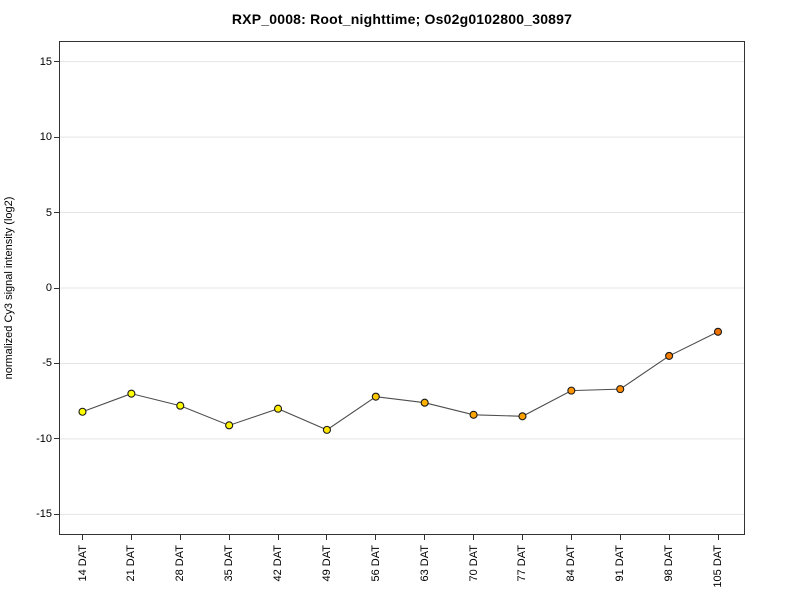 This screenshot has width=800, height=600. I want to click on x-tick-label: 49 DAT, so click(326, 563).